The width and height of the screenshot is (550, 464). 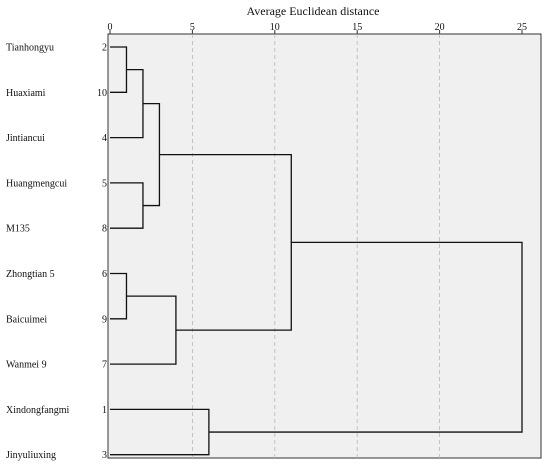 What do you see at coordinates (26, 365) in the screenshot?
I see `leaf-name: Wanmei 9` at bounding box center [26, 365].